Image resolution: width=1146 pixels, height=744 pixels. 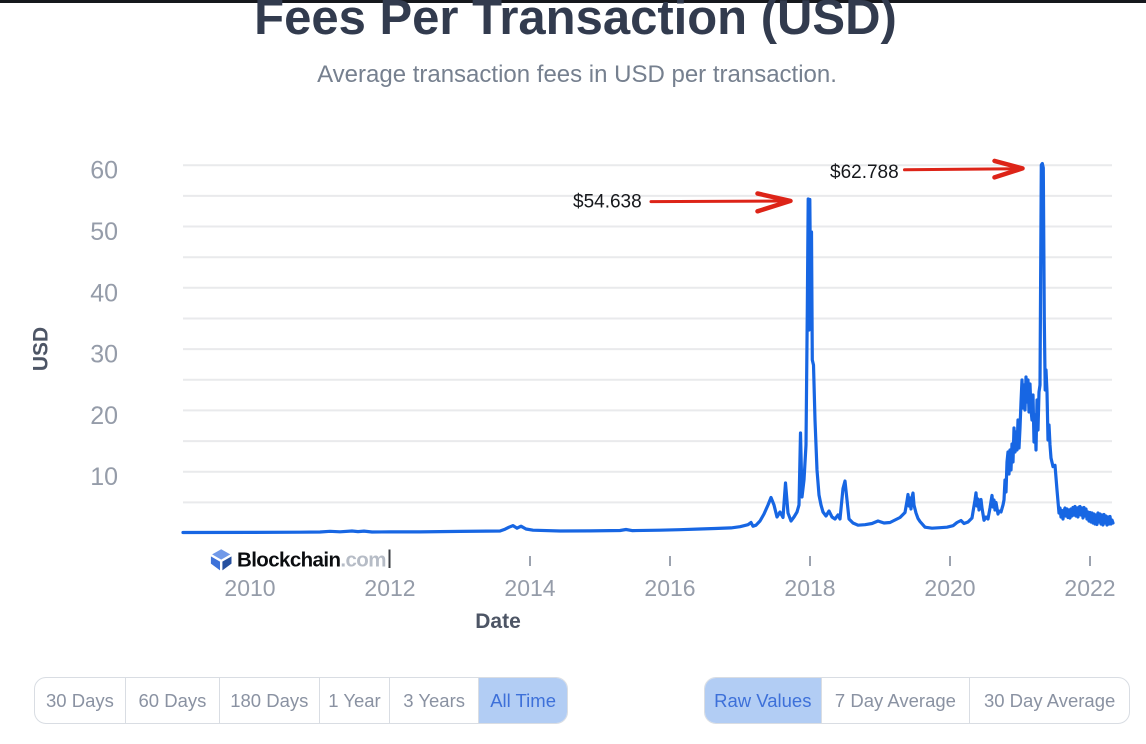 I want to click on svg-text: 50, so click(x=104, y=232).